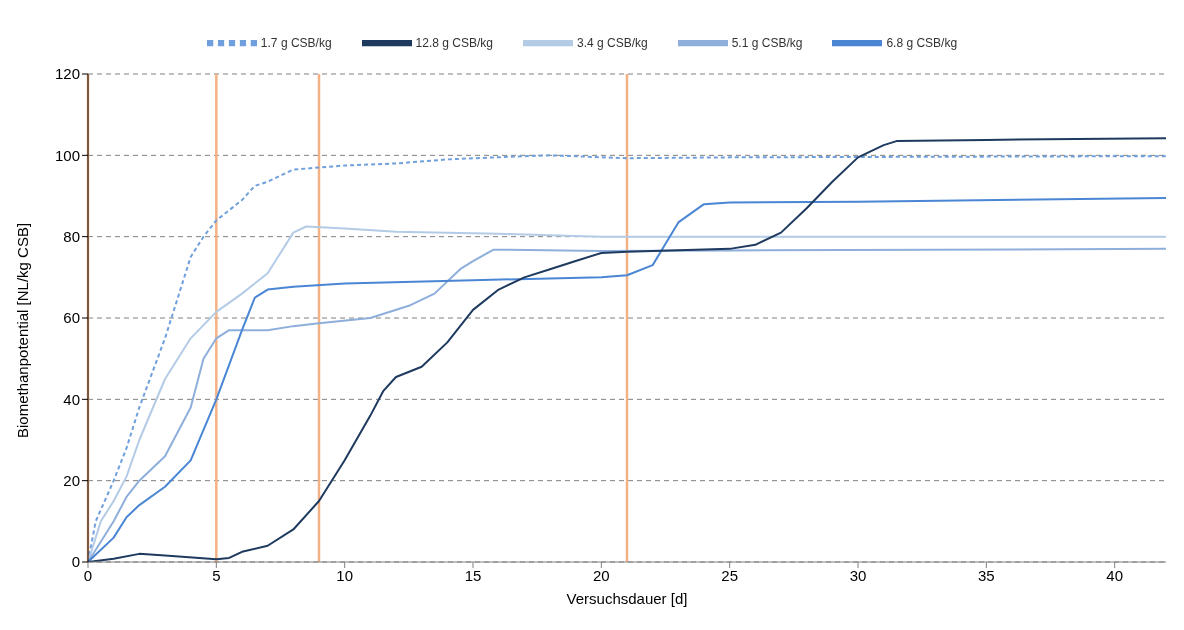 The height and width of the screenshot is (630, 1184). I want to click on x-tick-label: 20, so click(601, 575).